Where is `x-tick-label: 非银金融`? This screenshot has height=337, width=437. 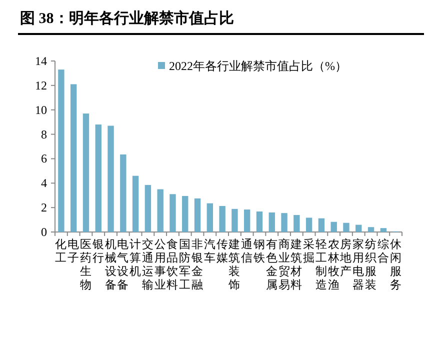 x-tick-label: 非银金融 is located at coordinates (197, 265).